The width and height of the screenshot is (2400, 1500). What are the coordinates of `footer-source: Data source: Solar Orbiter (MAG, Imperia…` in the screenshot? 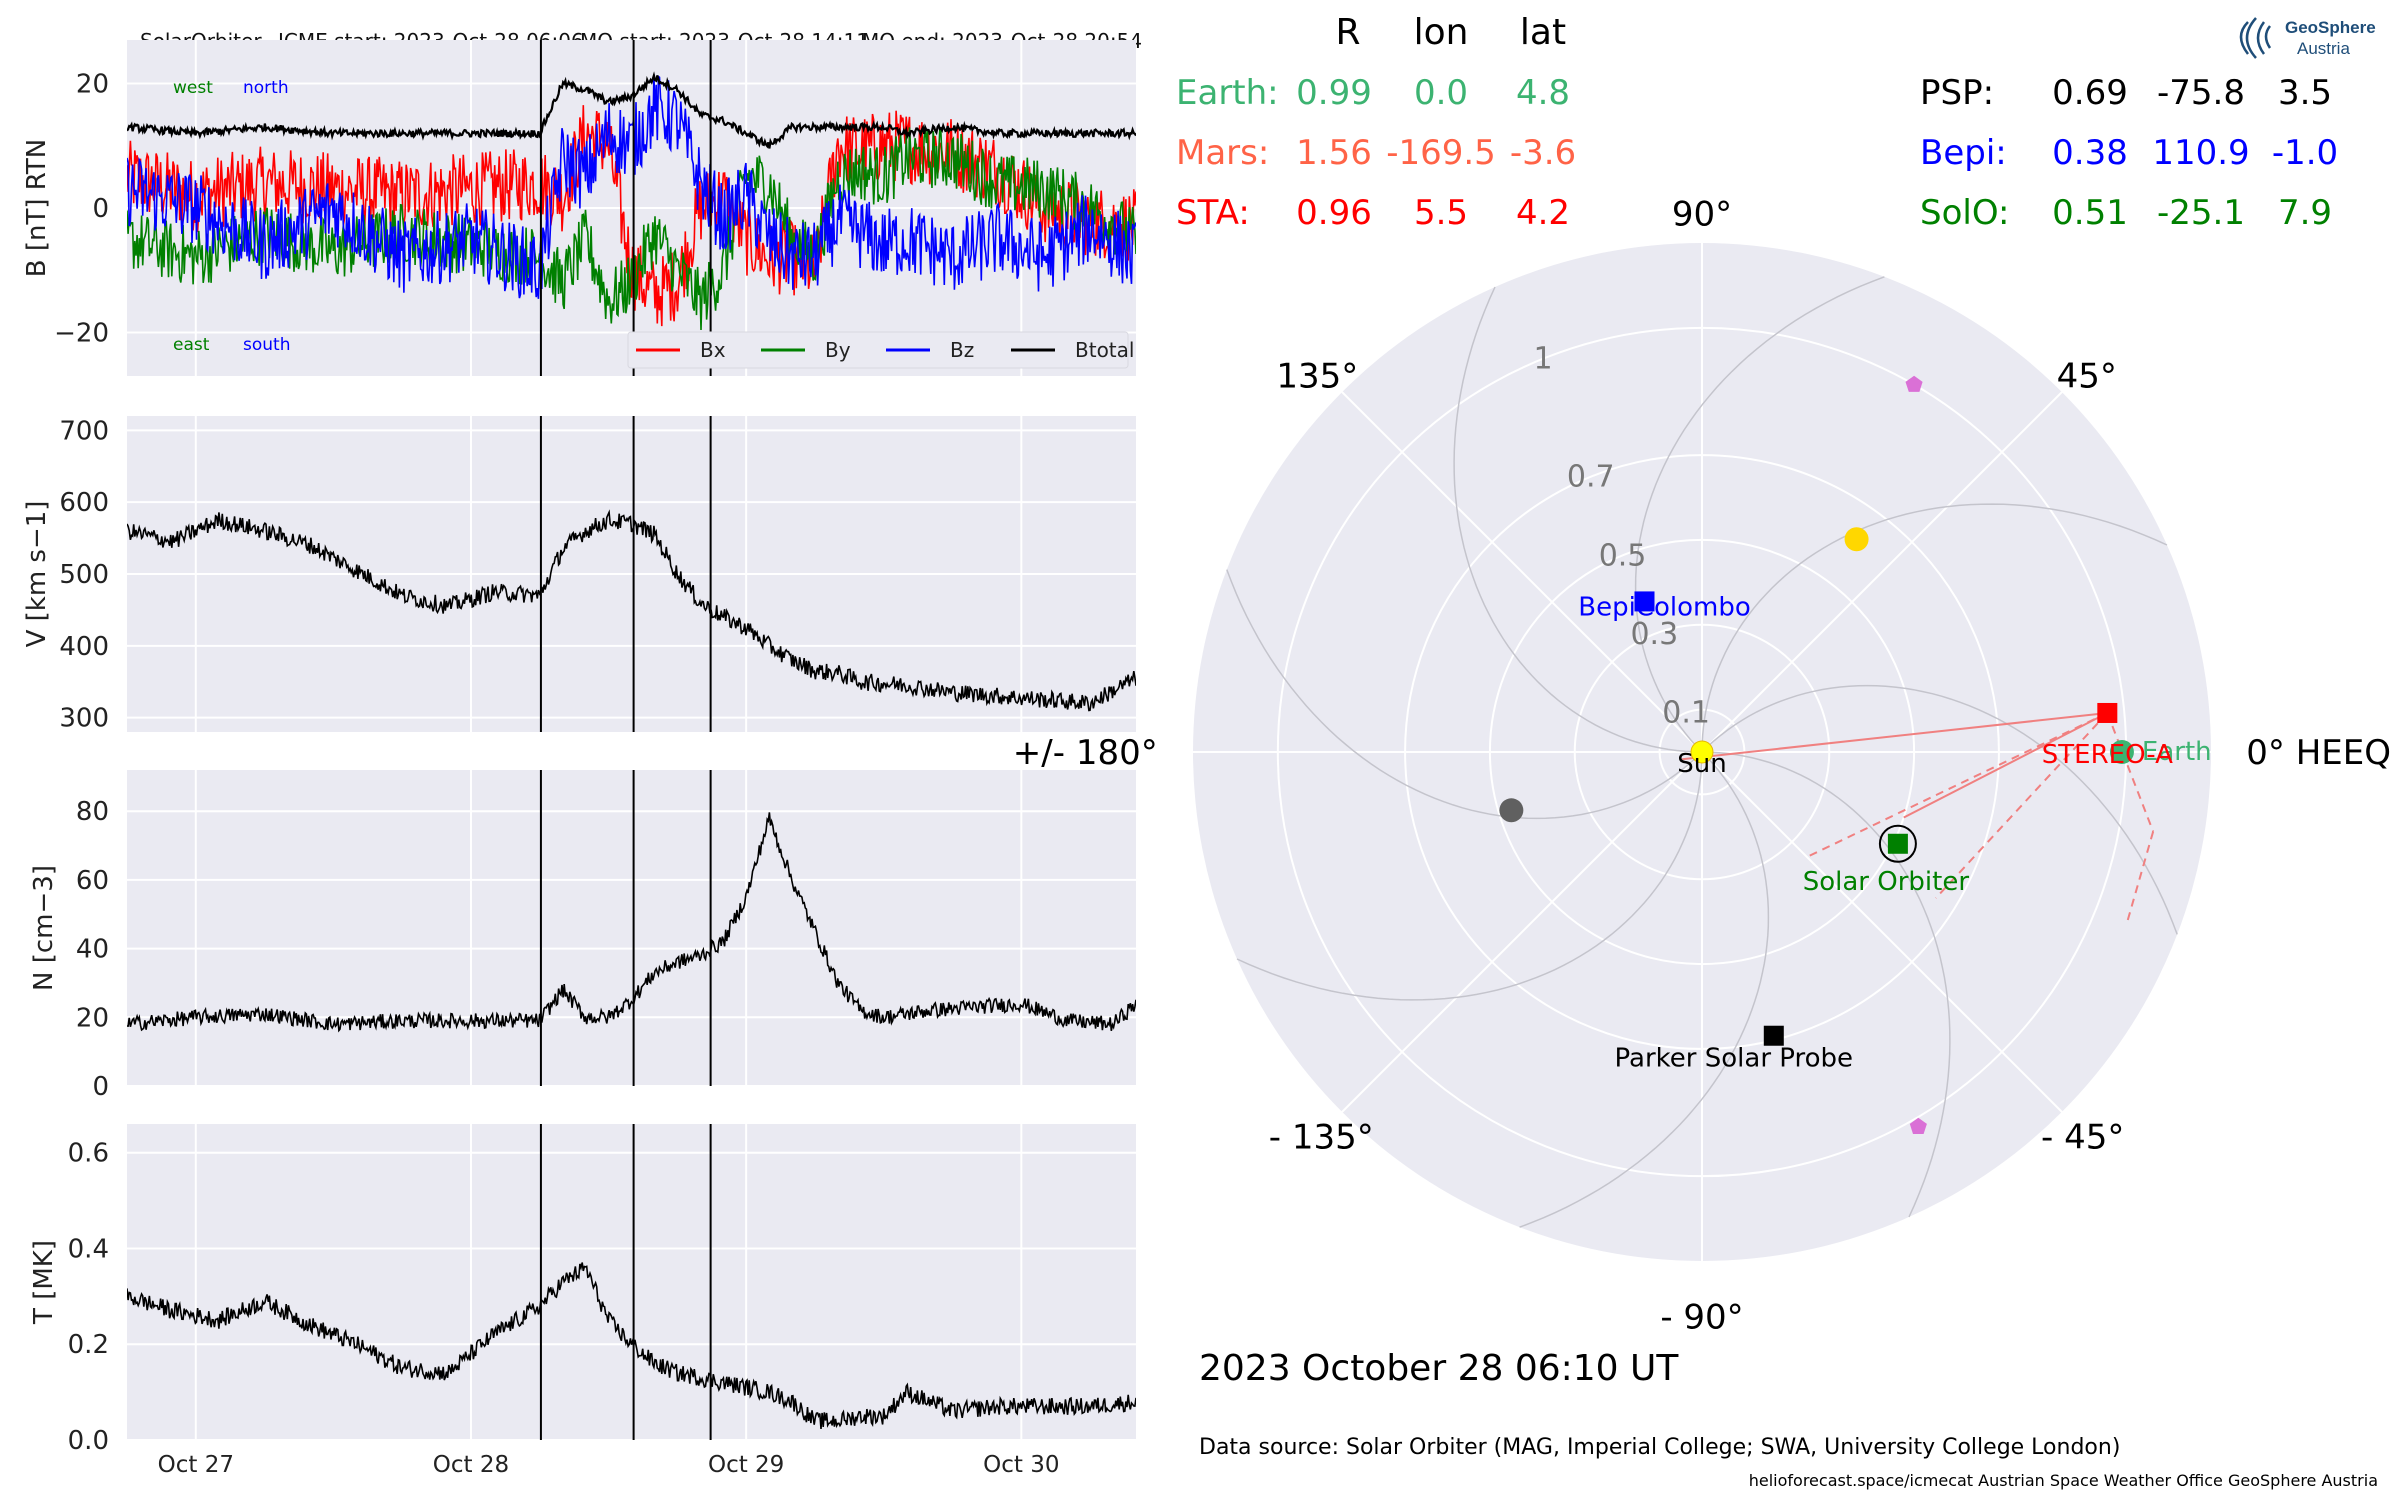 It's located at (1659, 1447).